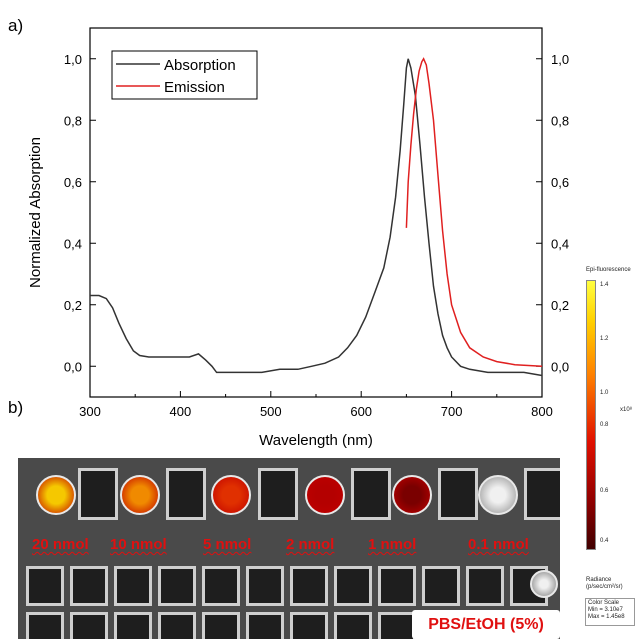  I want to click on y-tick-label: 1,0, so click(73, 59).